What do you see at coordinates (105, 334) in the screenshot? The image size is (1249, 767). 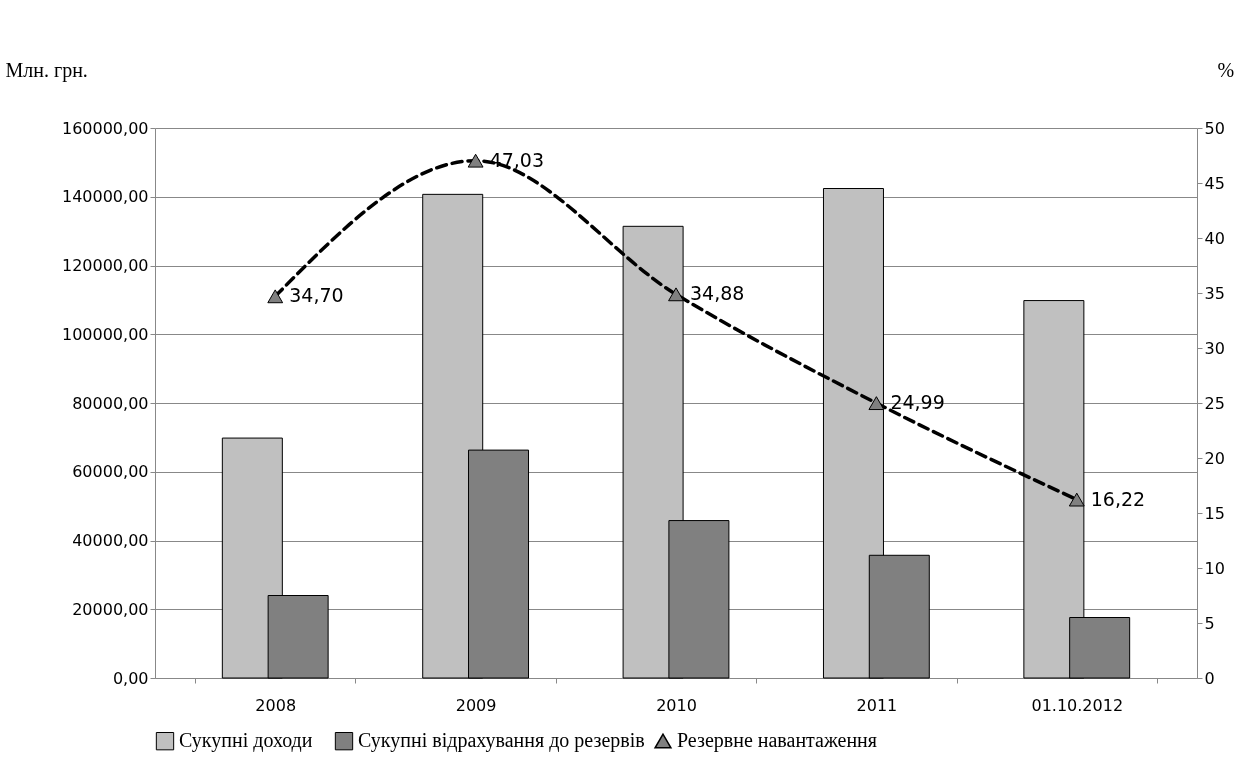 I see `y-tick-label: 100000,00` at bounding box center [105, 334].